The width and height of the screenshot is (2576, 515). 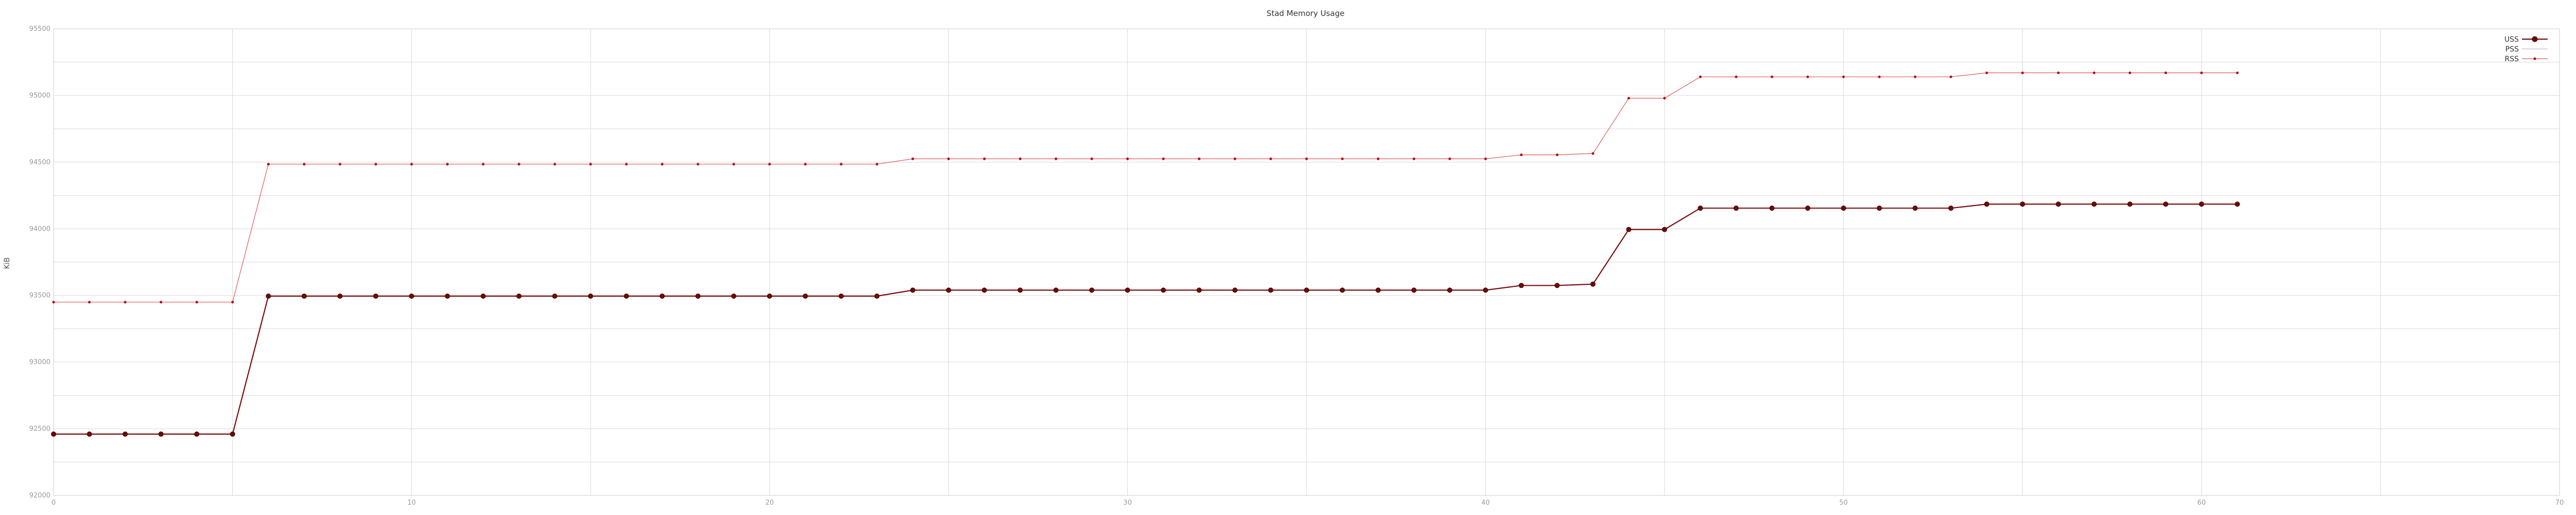 What do you see at coordinates (1127, 503) in the screenshot?
I see `x-tick-label: 30` at bounding box center [1127, 503].